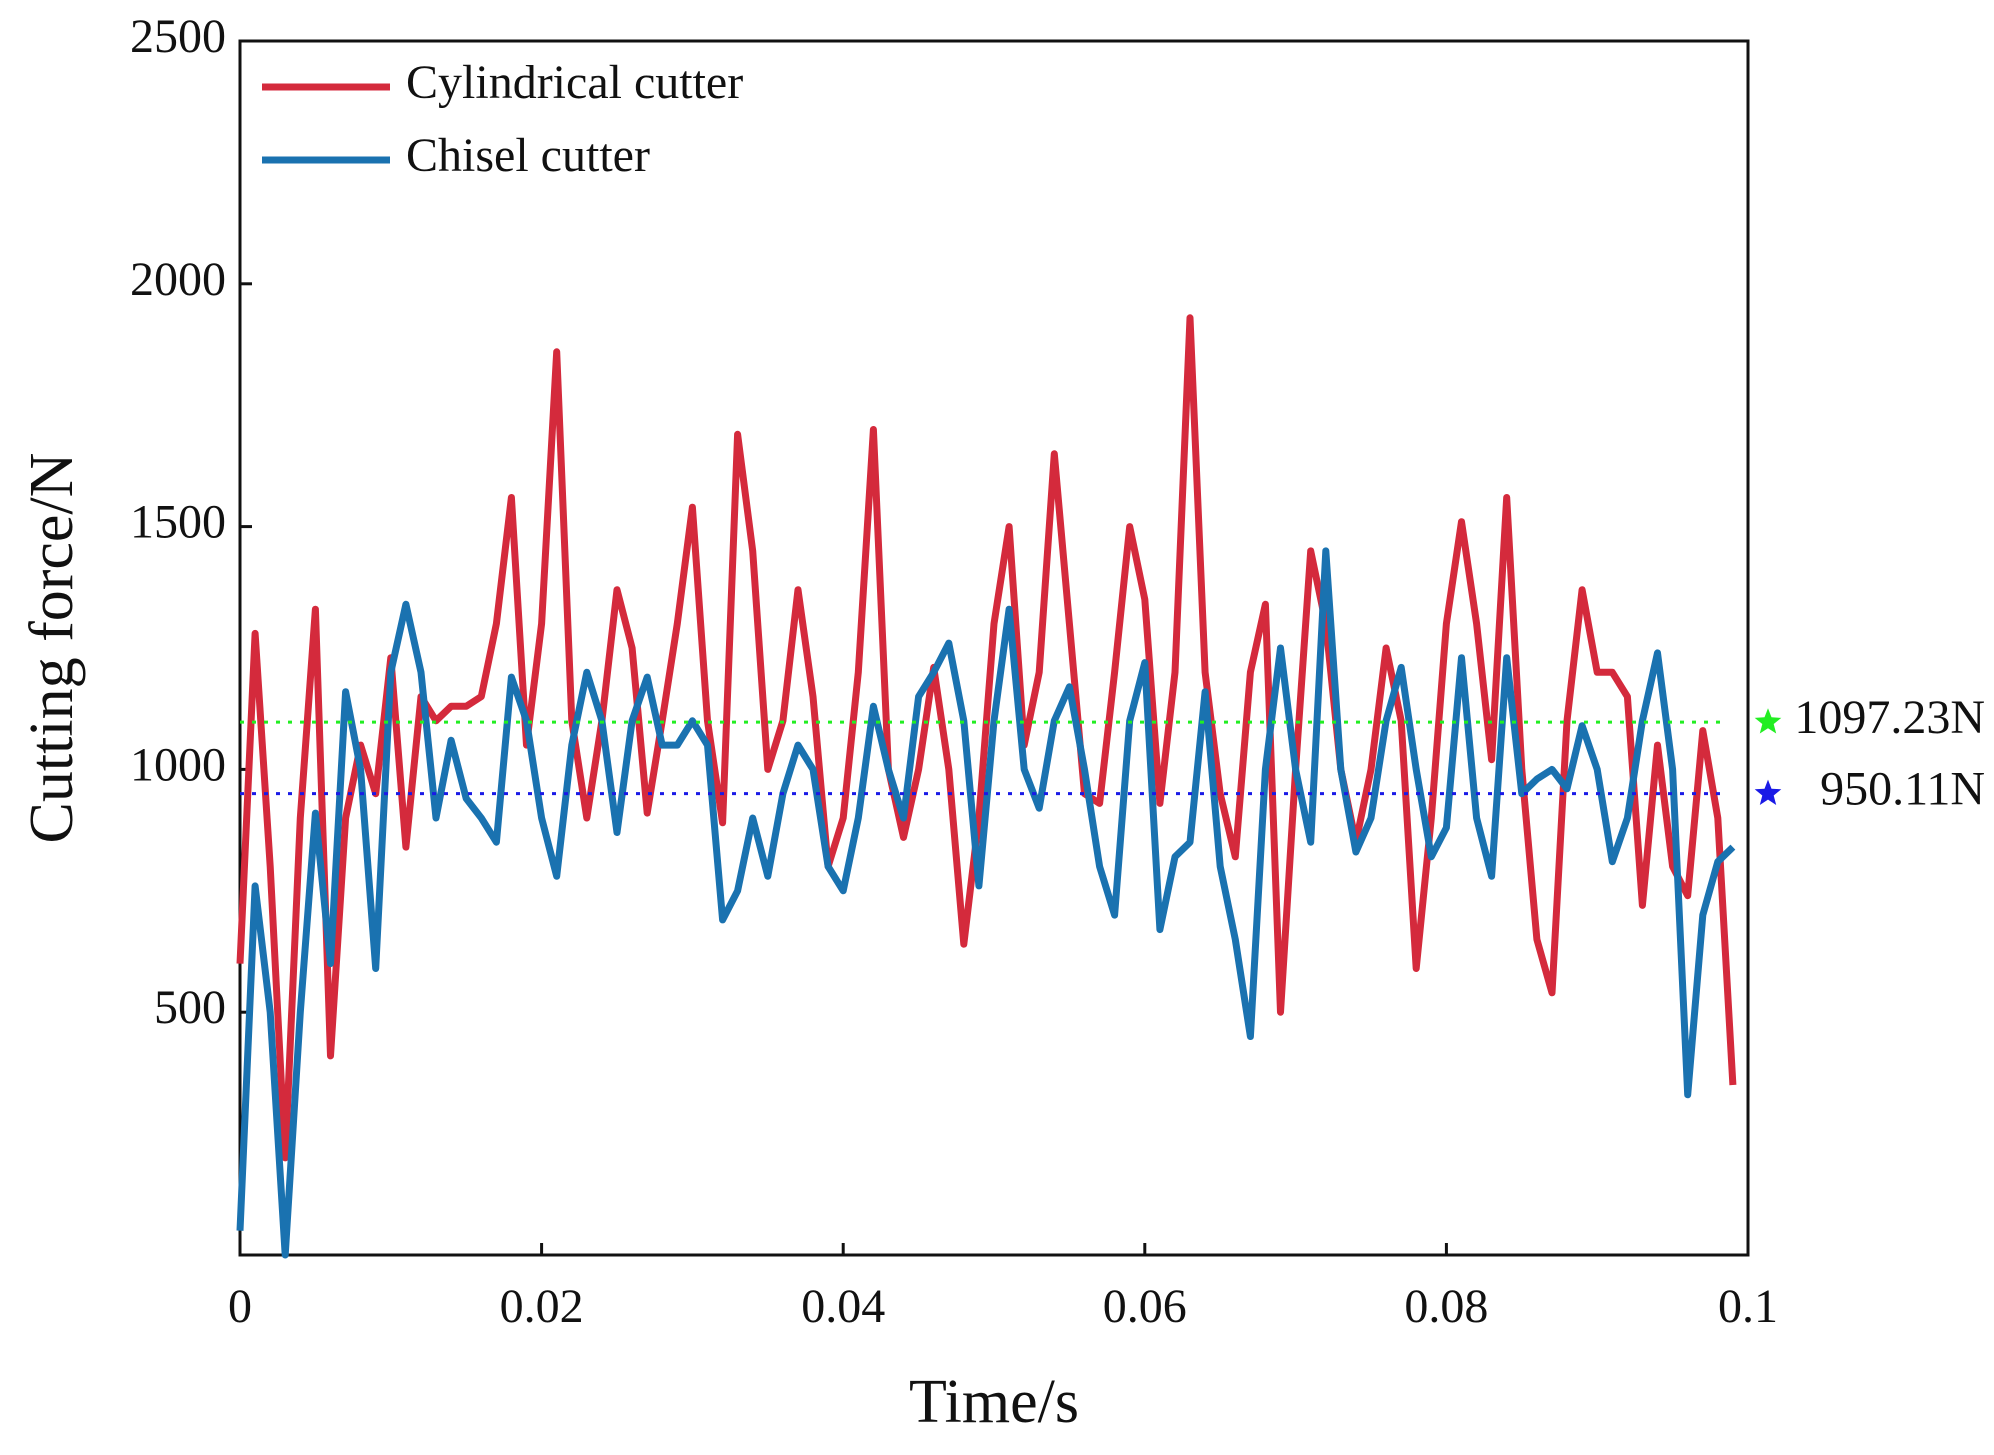 Image resolution: width=1994 pixels, height=1455 pixels. I want to click on y-axis-title: Cutting force/N, so click(52, 648).